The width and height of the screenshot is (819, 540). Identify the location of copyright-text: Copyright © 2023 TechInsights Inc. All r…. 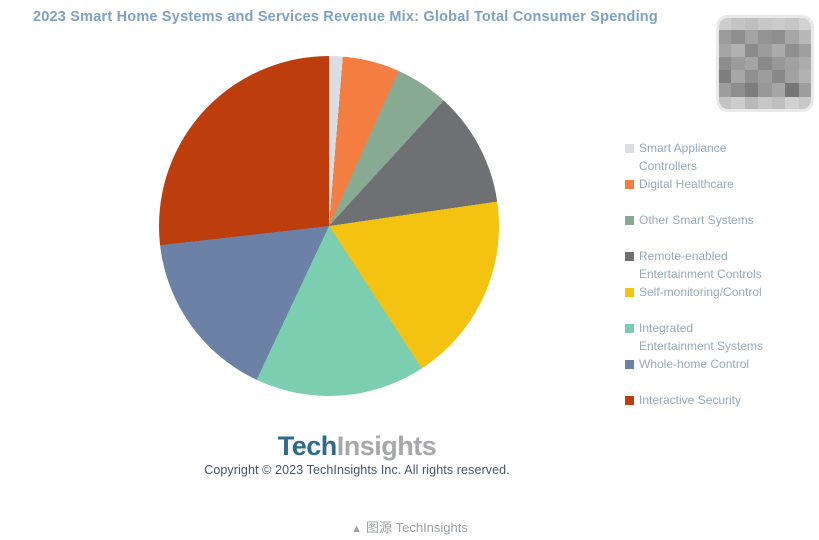
(357, 470).